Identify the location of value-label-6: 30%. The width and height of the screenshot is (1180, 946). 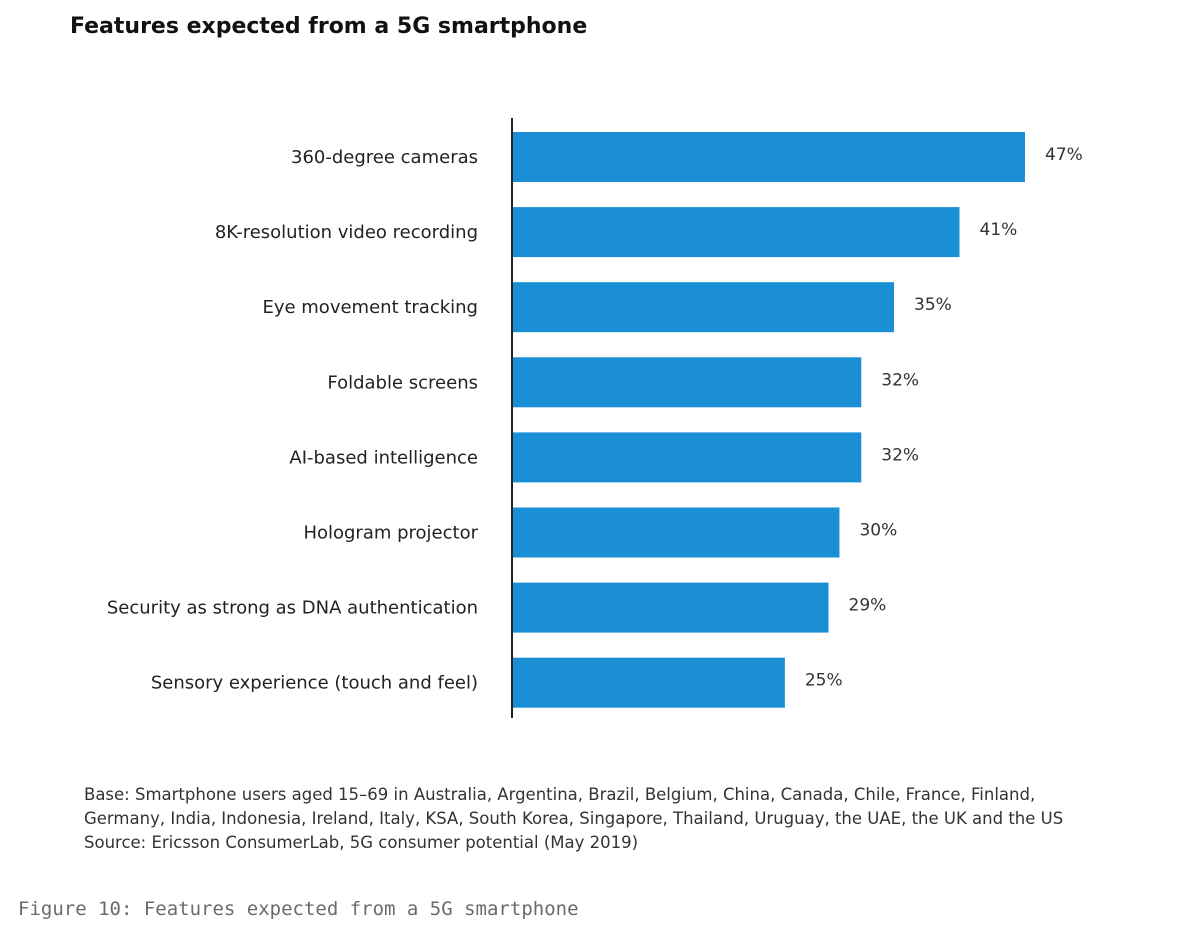
(878, 531).